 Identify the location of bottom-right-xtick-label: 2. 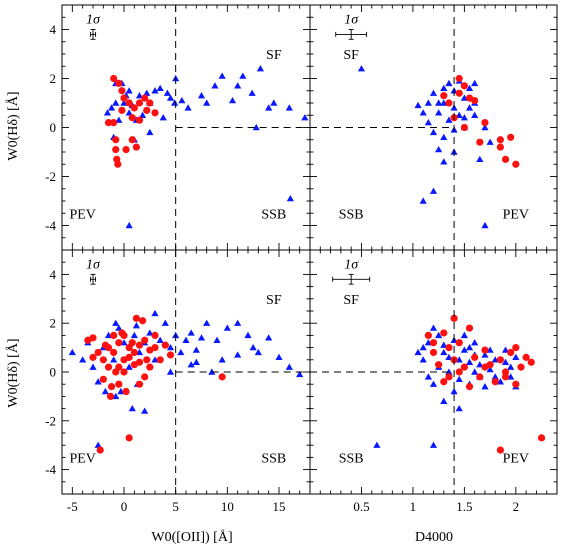
(516, 506).